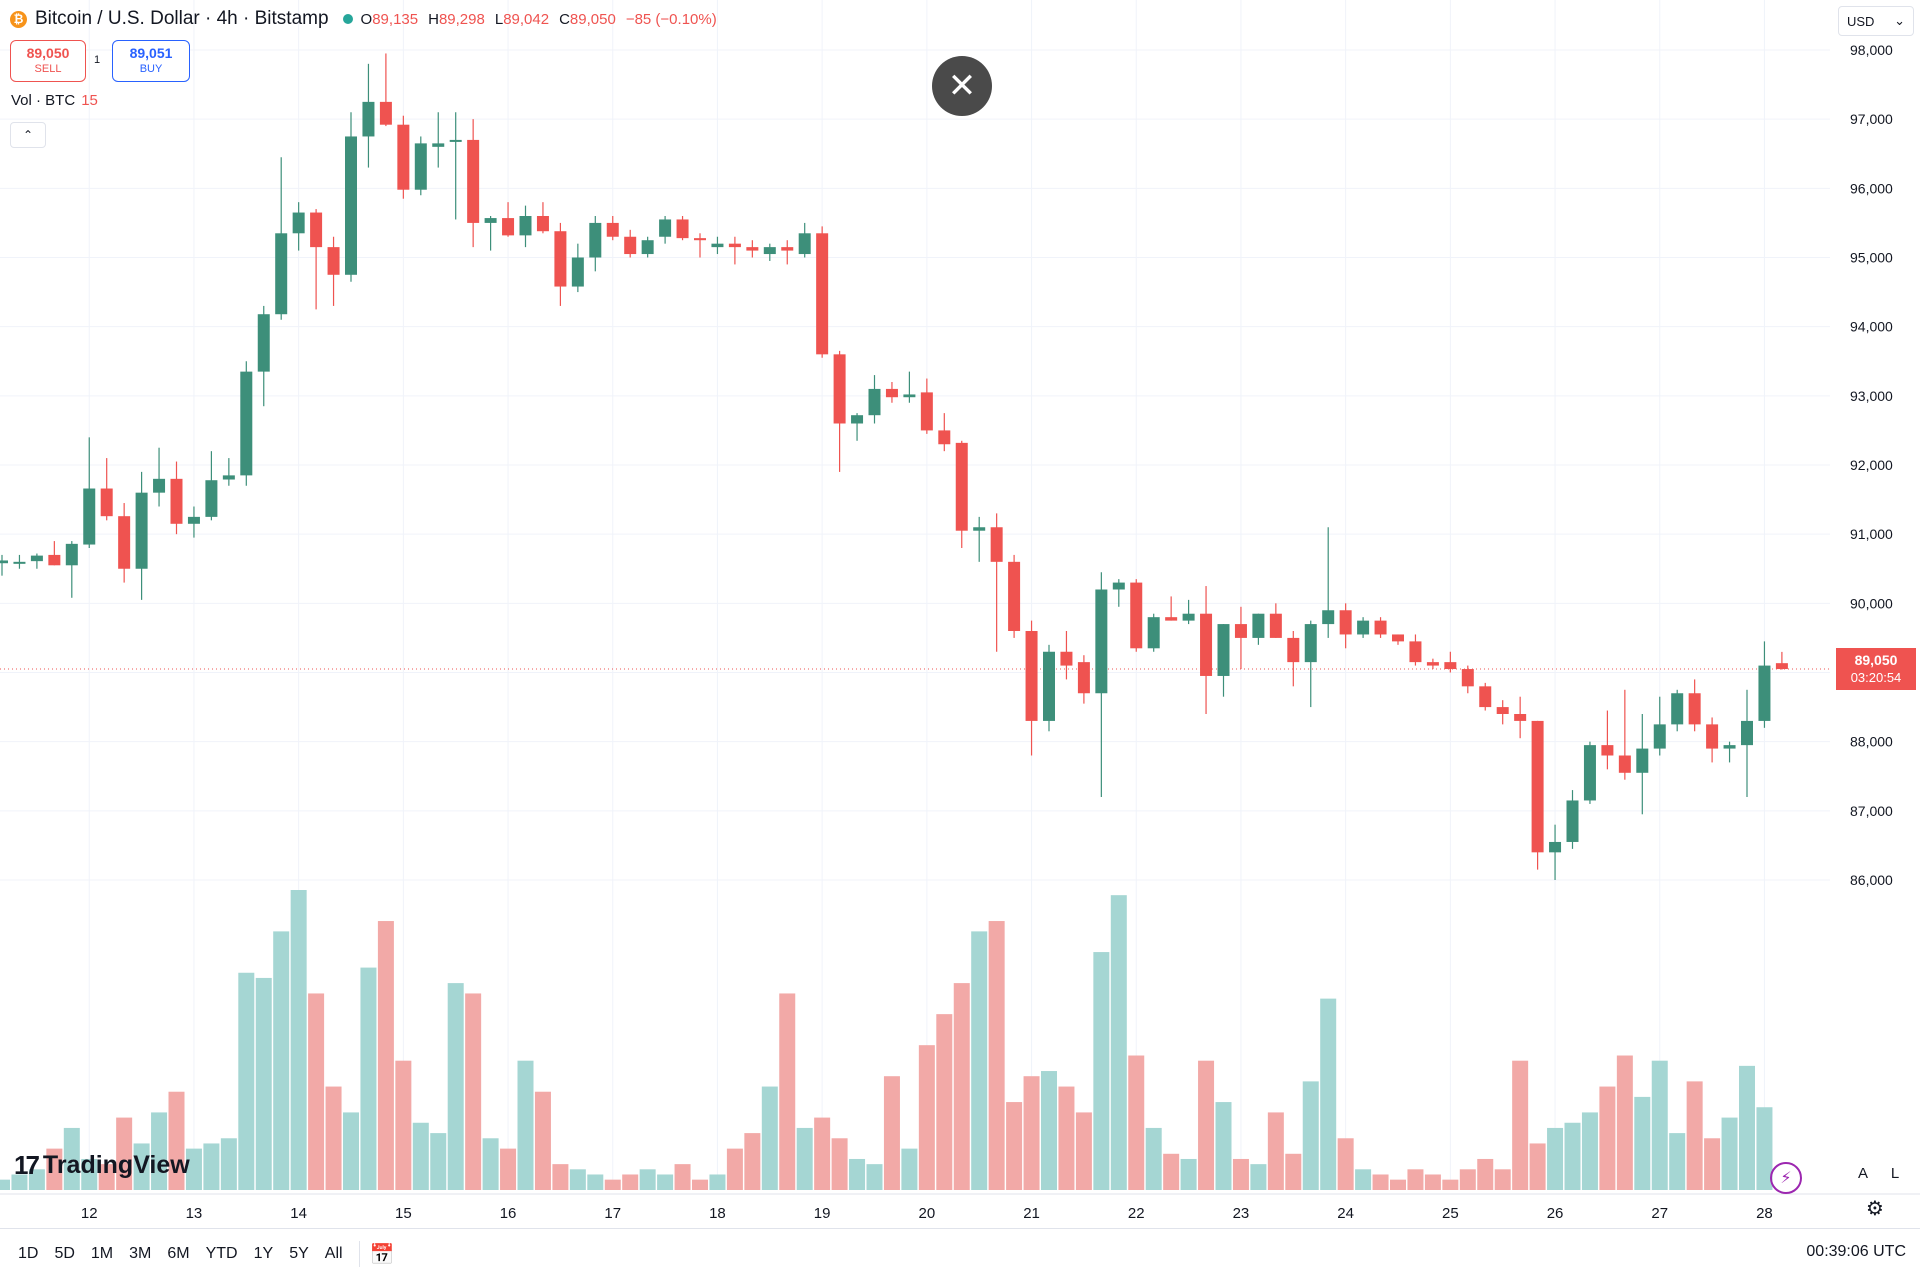 The height and width of the screenshot is (1280, 1920). I want to click on currency-select: USD ⌄, so click(1876, 21).